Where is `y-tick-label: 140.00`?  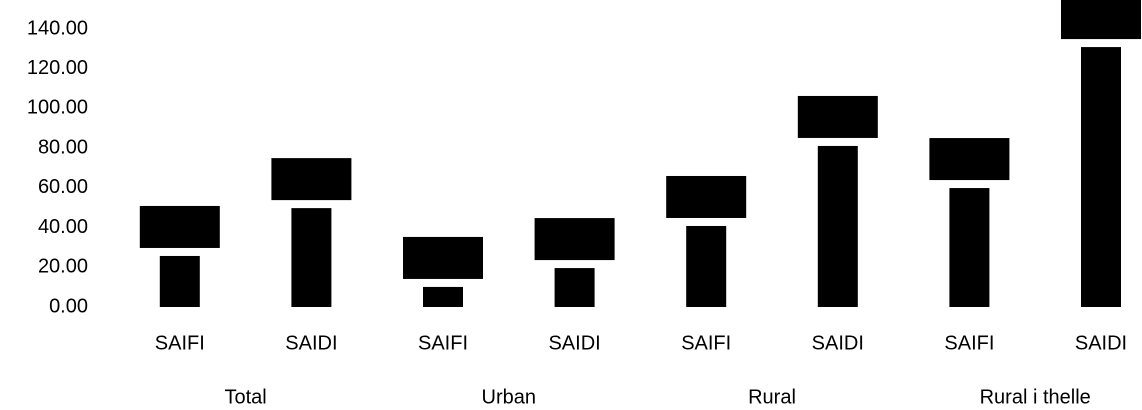 y-tick-label: 140.00 is located at coordinates (57, 28).